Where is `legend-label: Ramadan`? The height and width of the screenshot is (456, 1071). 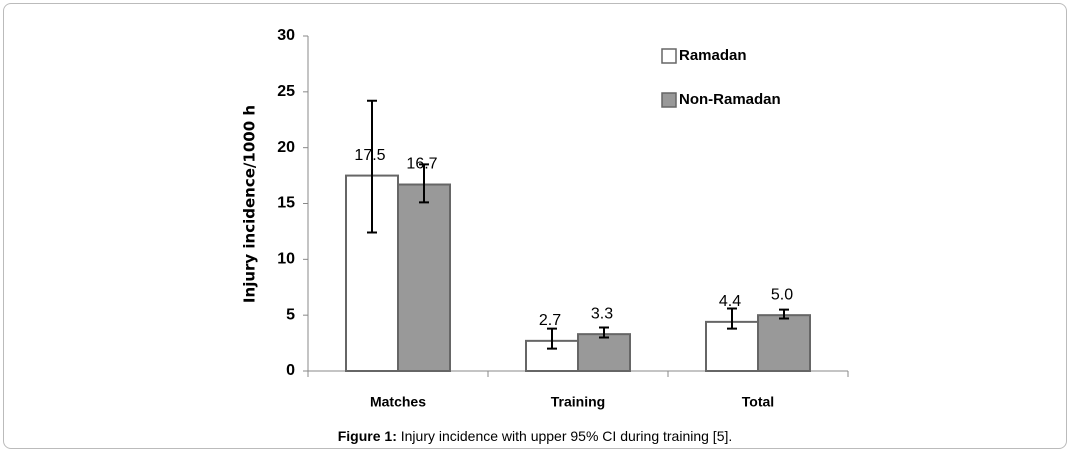
legend-label: Ramadan is located at coordinates (713, 55).